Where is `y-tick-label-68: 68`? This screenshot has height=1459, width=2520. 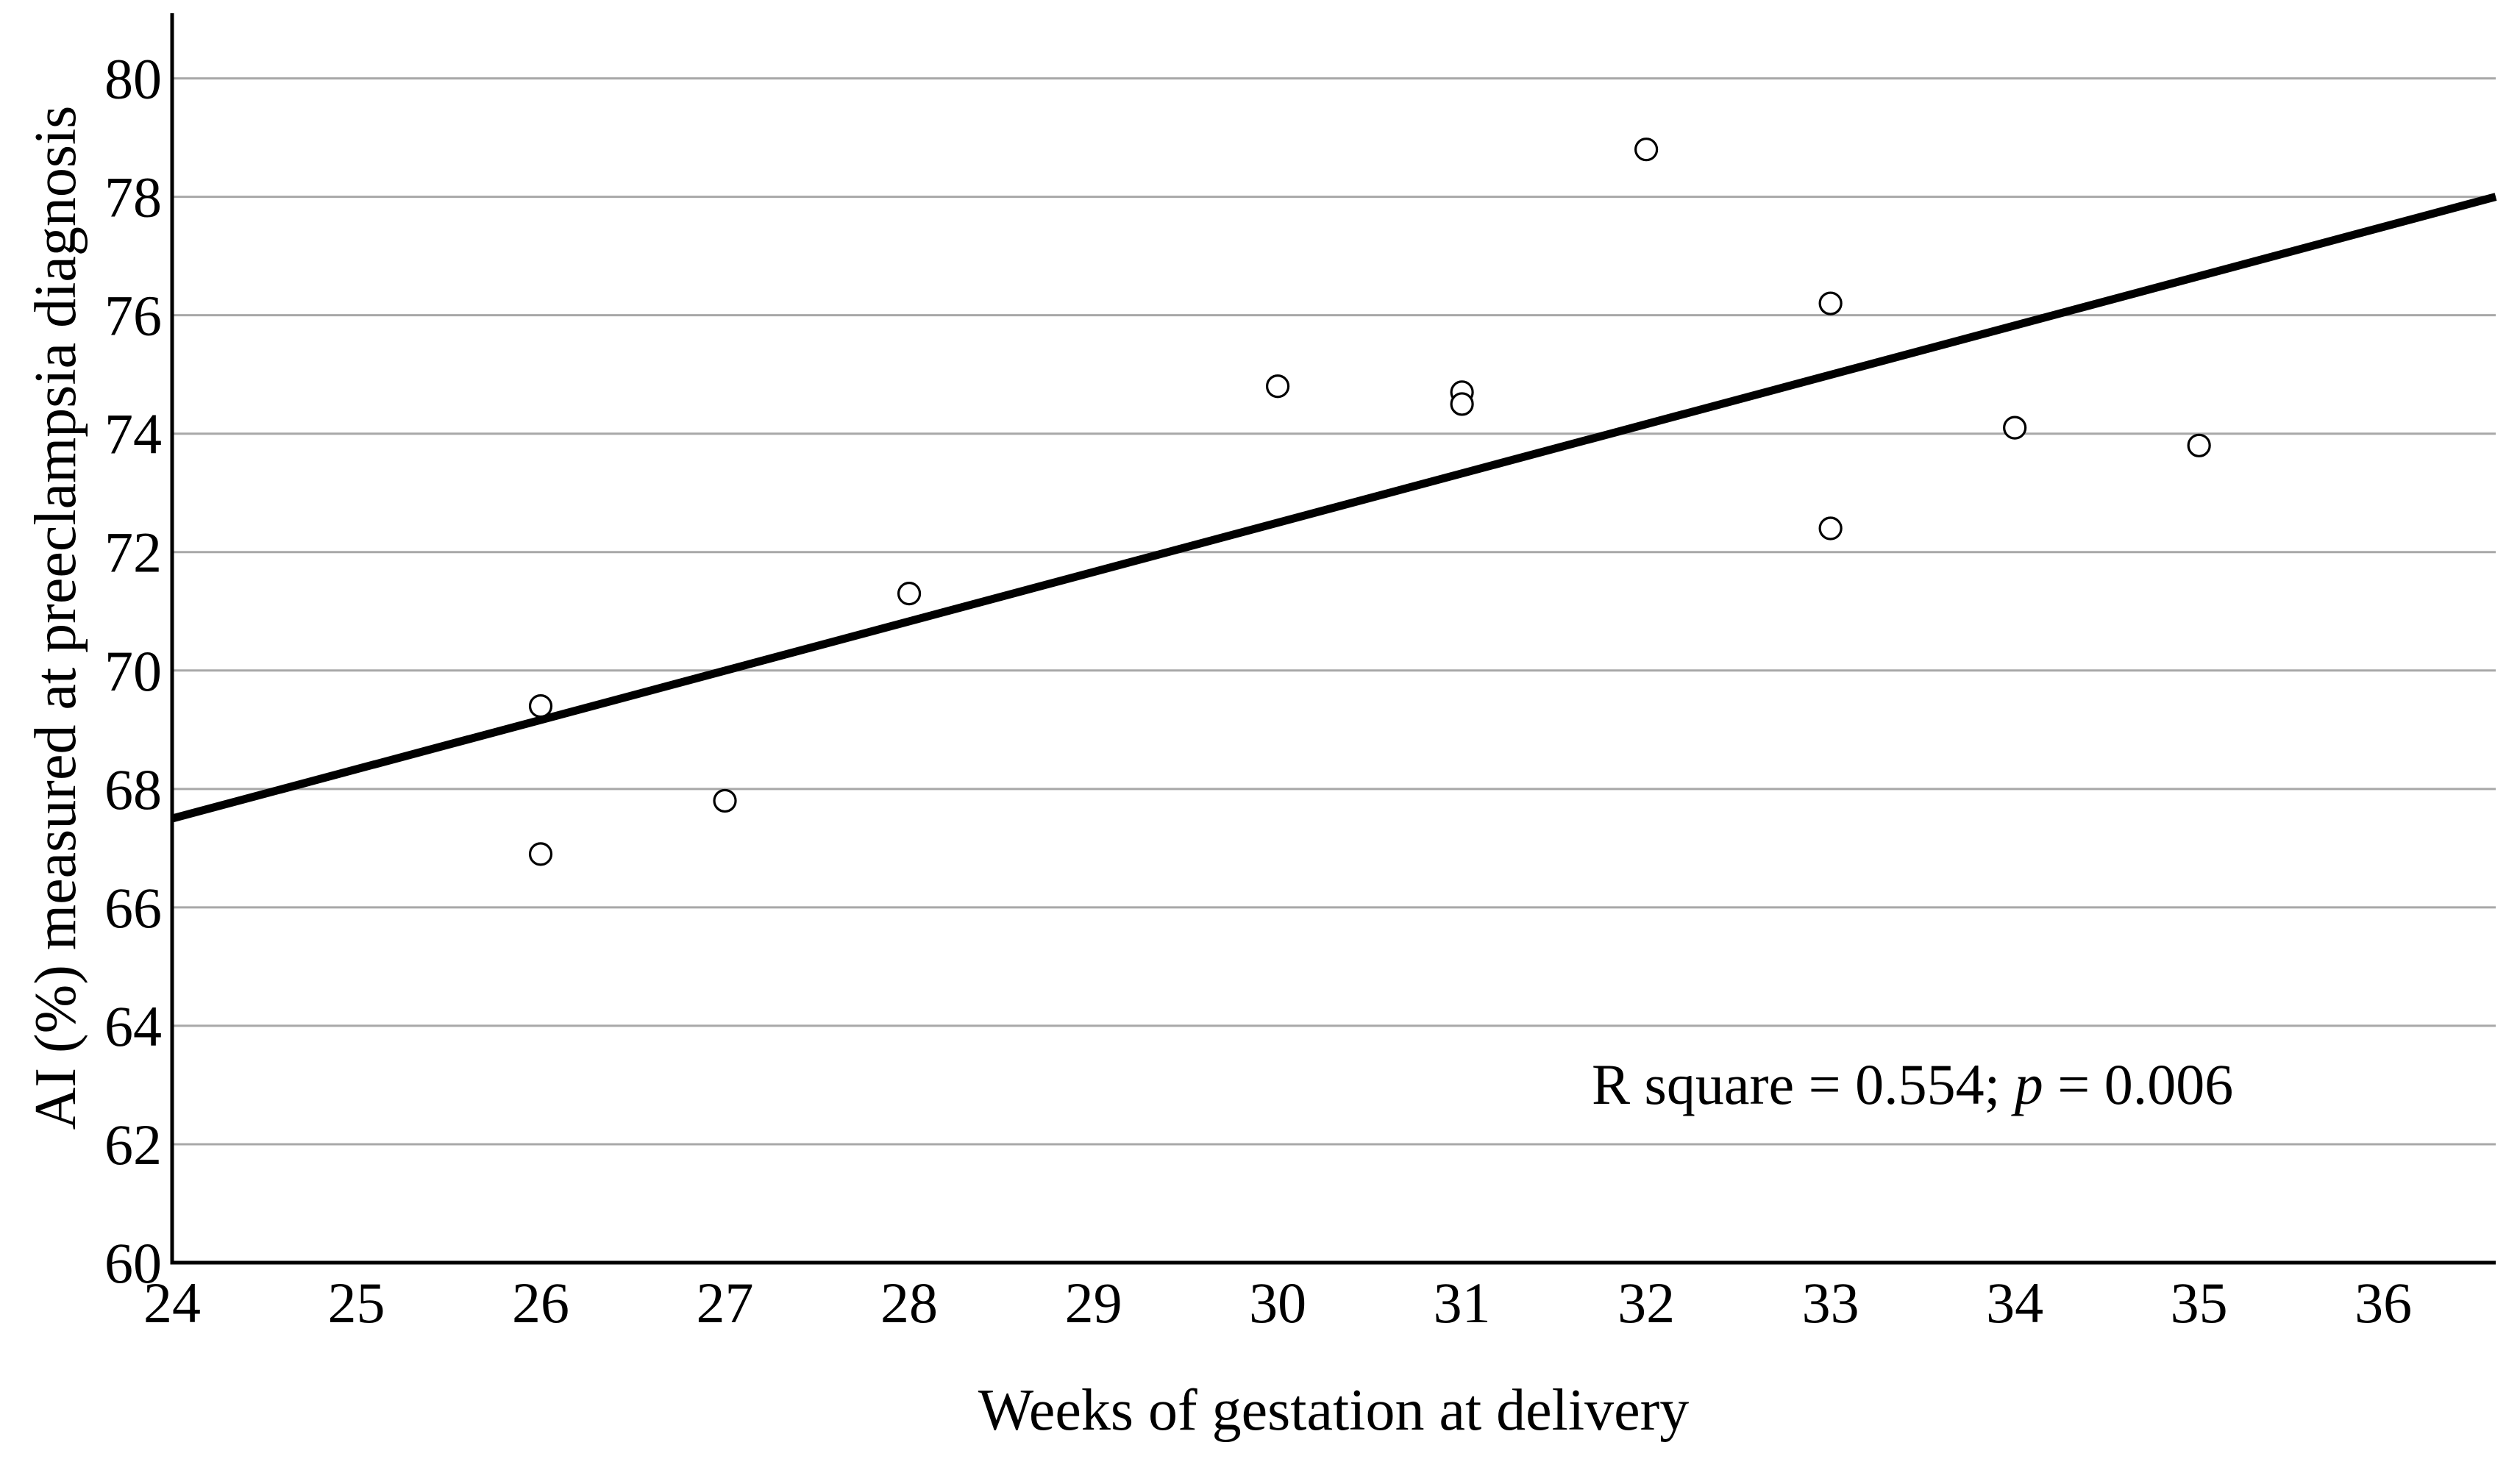
y-tick-label-68: 68 is located at coordinates (133, 789).